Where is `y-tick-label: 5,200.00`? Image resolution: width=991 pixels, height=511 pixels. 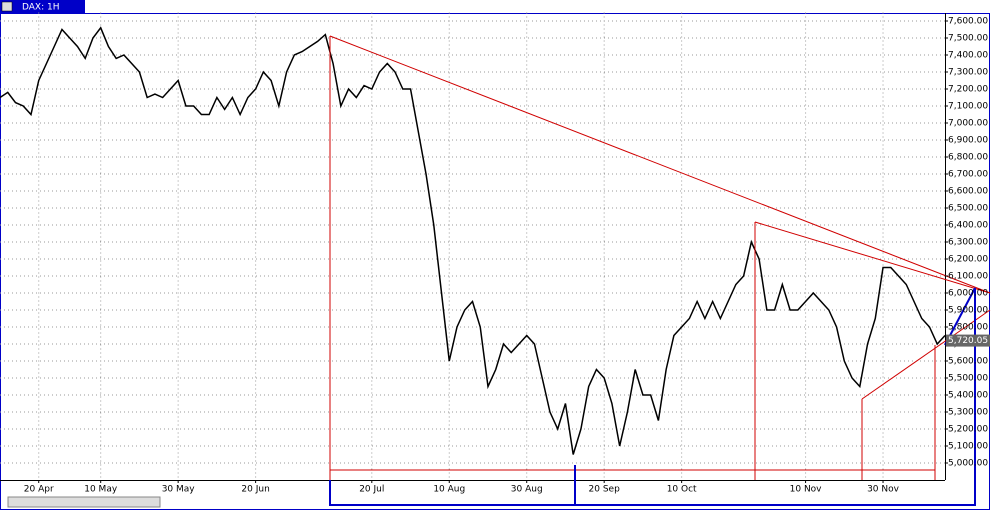
y-tick-label: 5,200.00 is located at coordinates (968, 430).